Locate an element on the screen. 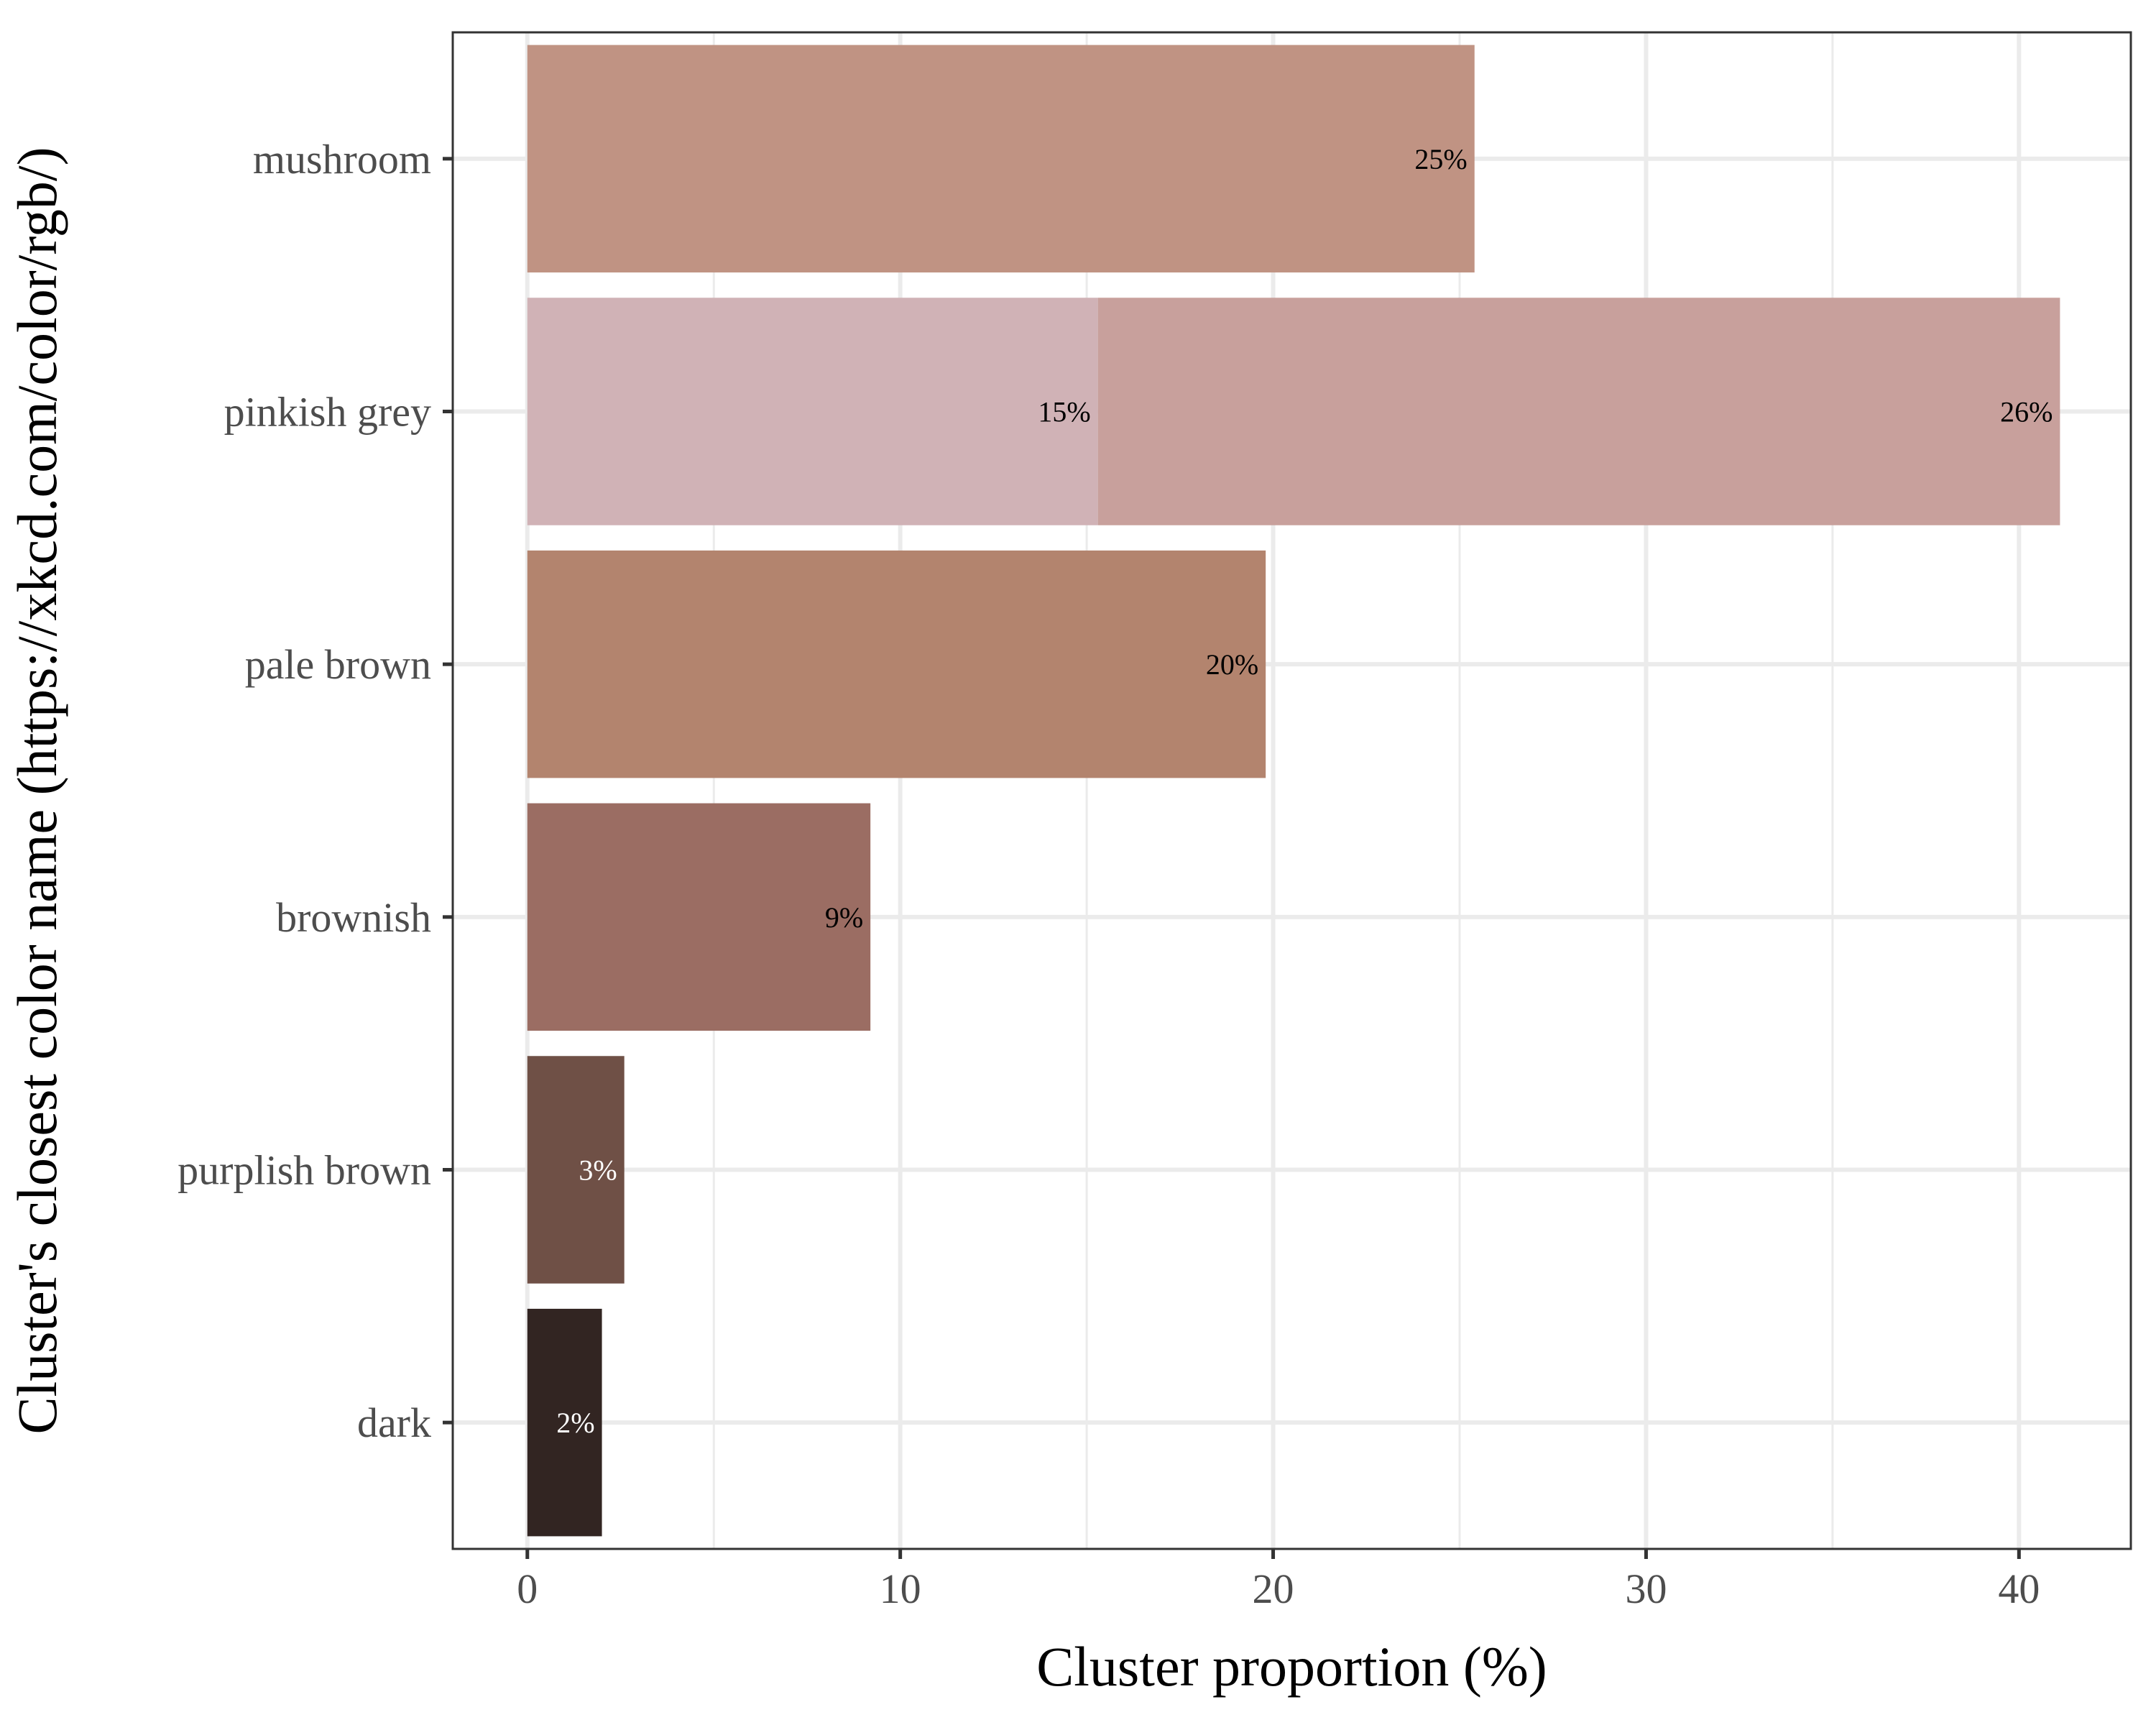 This screenshot has height=1725, width=2156. y-tick-label: pale brown is located at coordinates (338, 664).